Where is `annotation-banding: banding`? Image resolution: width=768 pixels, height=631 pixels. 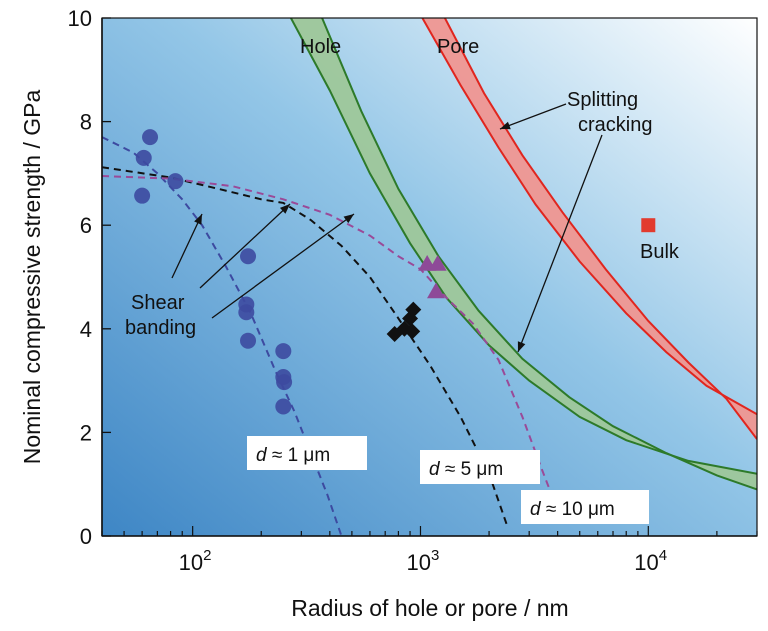
annotation-banding: banding is located at coordinates (160, 328).